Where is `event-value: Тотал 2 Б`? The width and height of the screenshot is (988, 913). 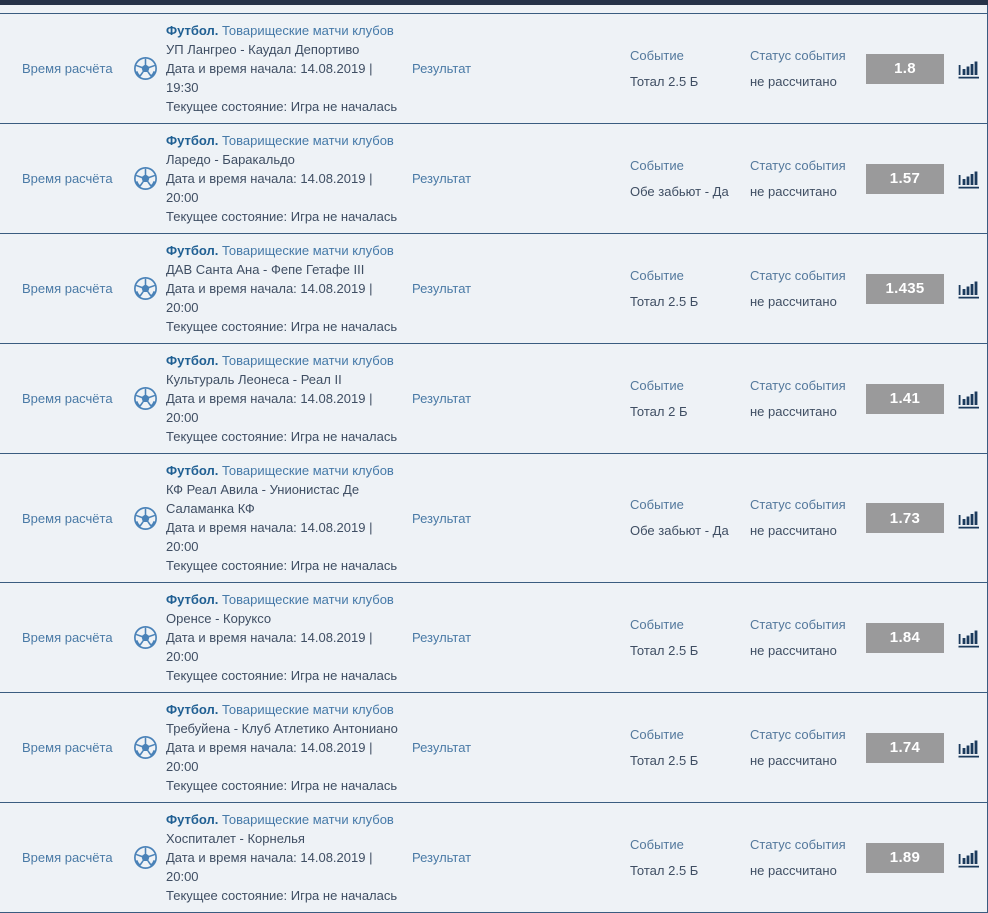
event-value: Тотал 2 Б is located at coordinates (659, 411).